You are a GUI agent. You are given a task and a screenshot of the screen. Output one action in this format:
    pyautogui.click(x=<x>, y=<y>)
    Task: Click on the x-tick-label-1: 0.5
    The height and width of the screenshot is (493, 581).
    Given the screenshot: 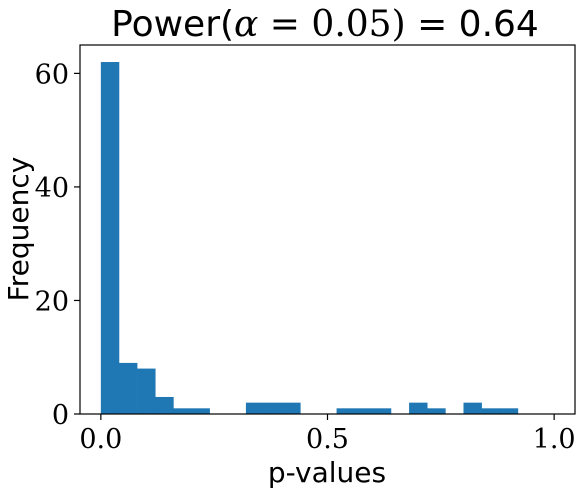 What is the action you would take?
    pyautogui.click(x=327, y=439)
    